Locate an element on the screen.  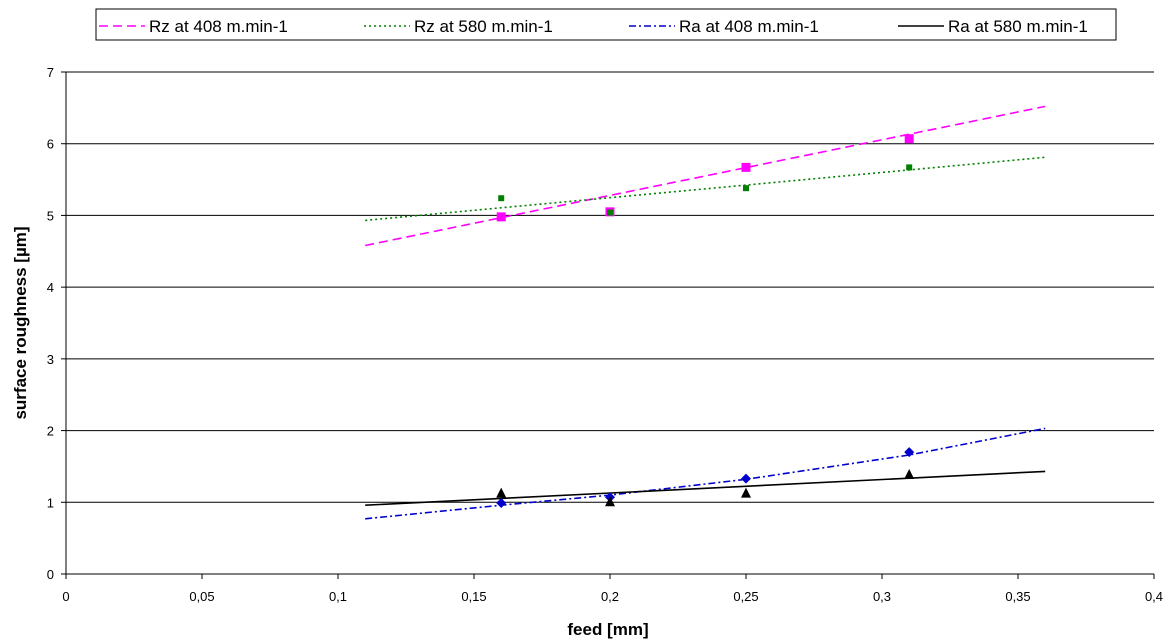
x-tick-label: 0,15 is located at coordinates (473, 596).